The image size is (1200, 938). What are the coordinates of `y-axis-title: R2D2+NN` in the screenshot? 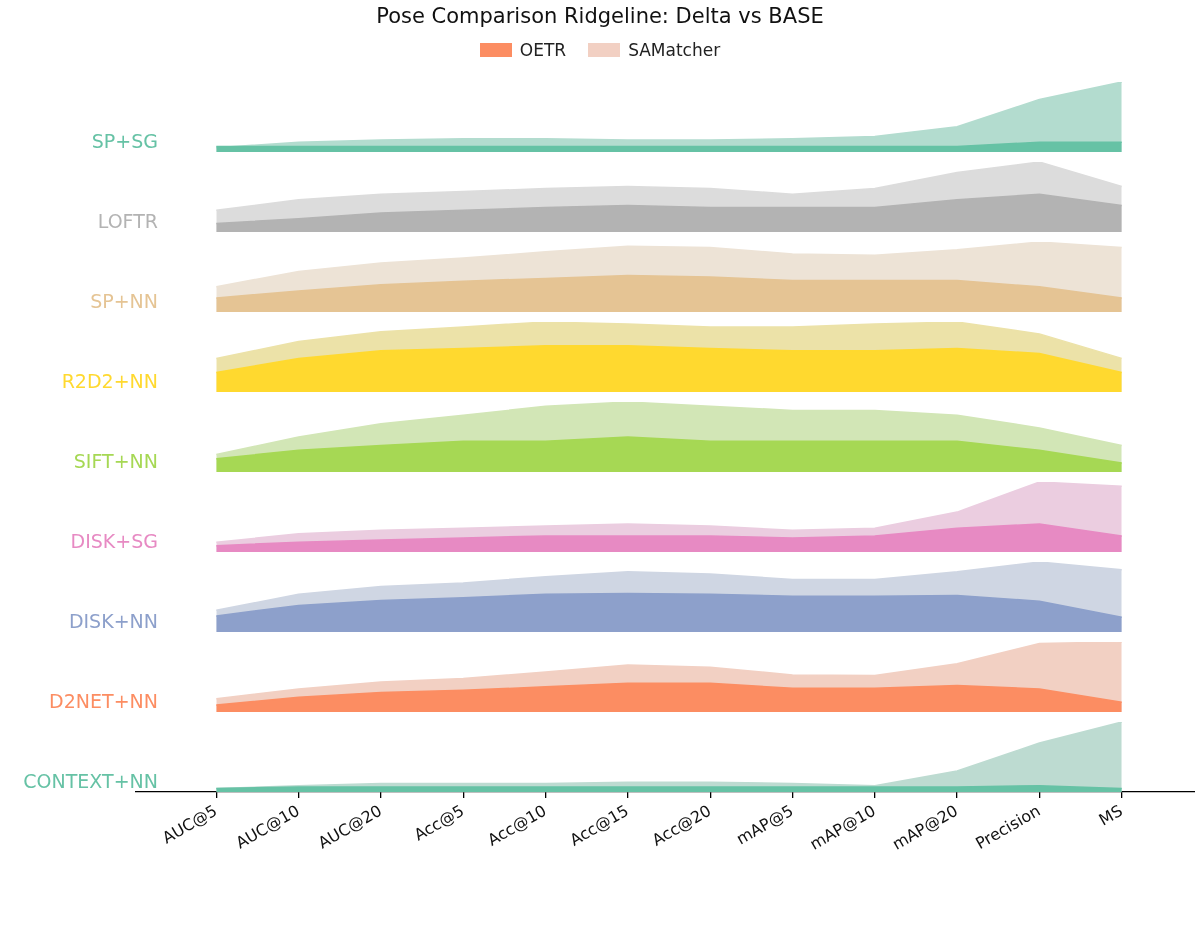 It's located at (109, 381).